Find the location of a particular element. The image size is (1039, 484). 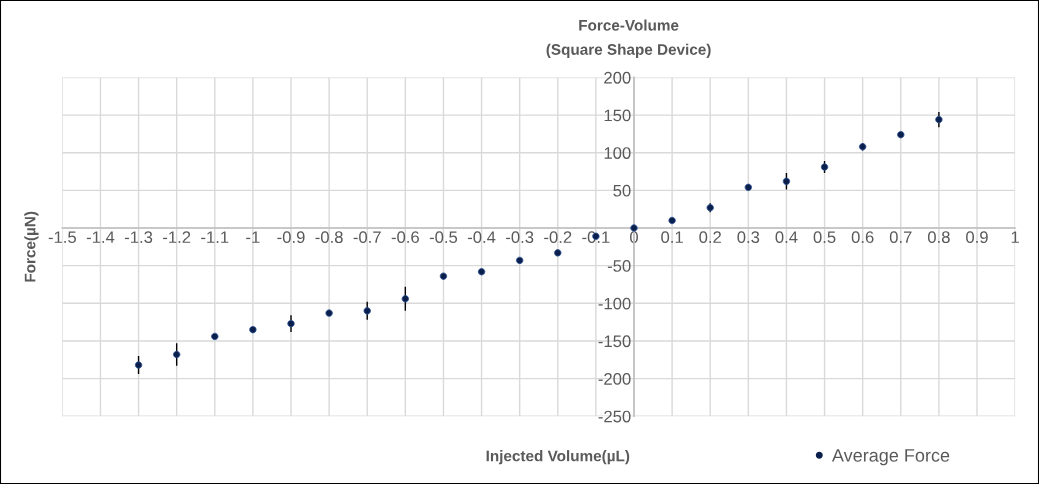

y-tick-label: 50 is located at coordinates (622, 190).